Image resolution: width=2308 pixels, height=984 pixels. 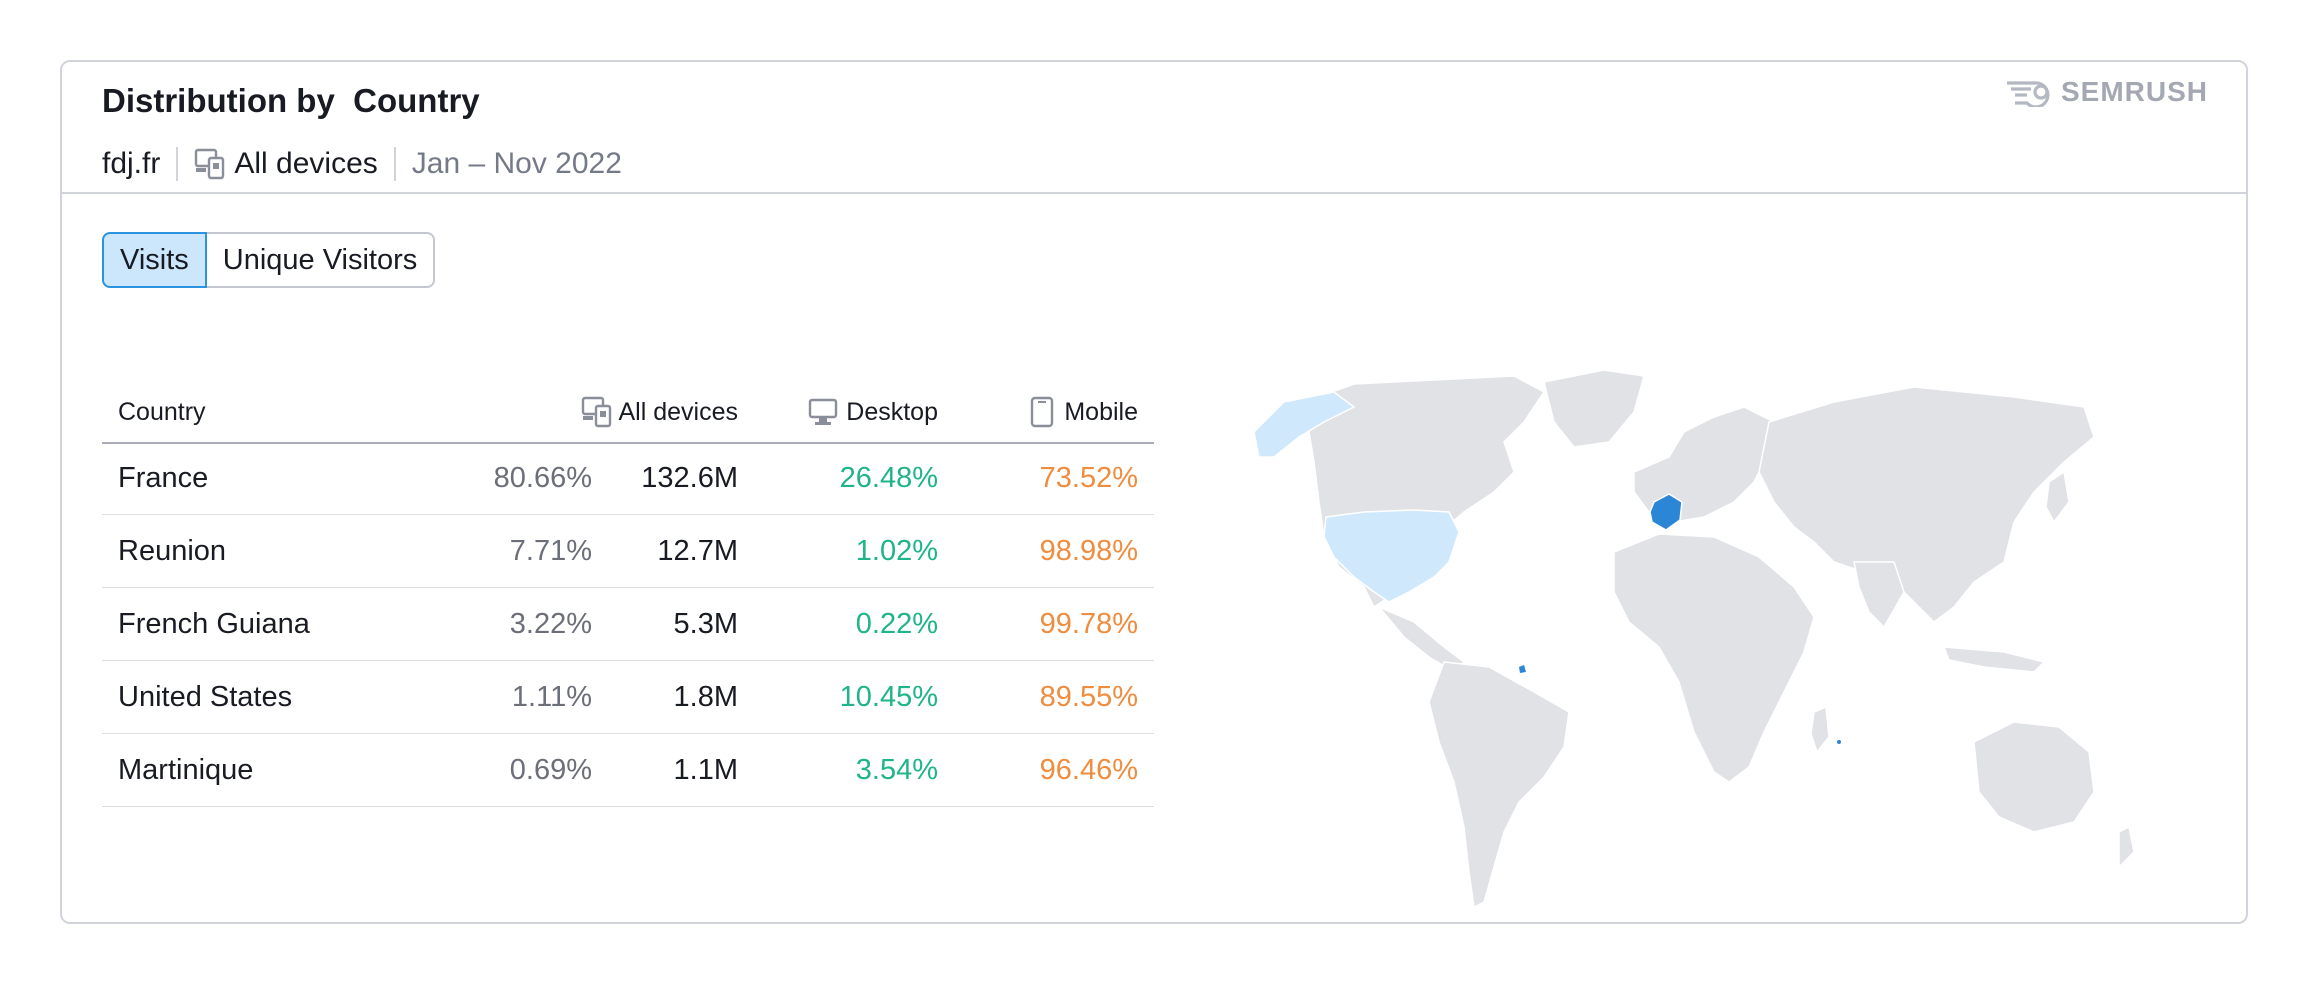 What do you see at coordinates (1499, 785) in the screenshot?
I see `map-south-america` at bounding box center [1499, 785].